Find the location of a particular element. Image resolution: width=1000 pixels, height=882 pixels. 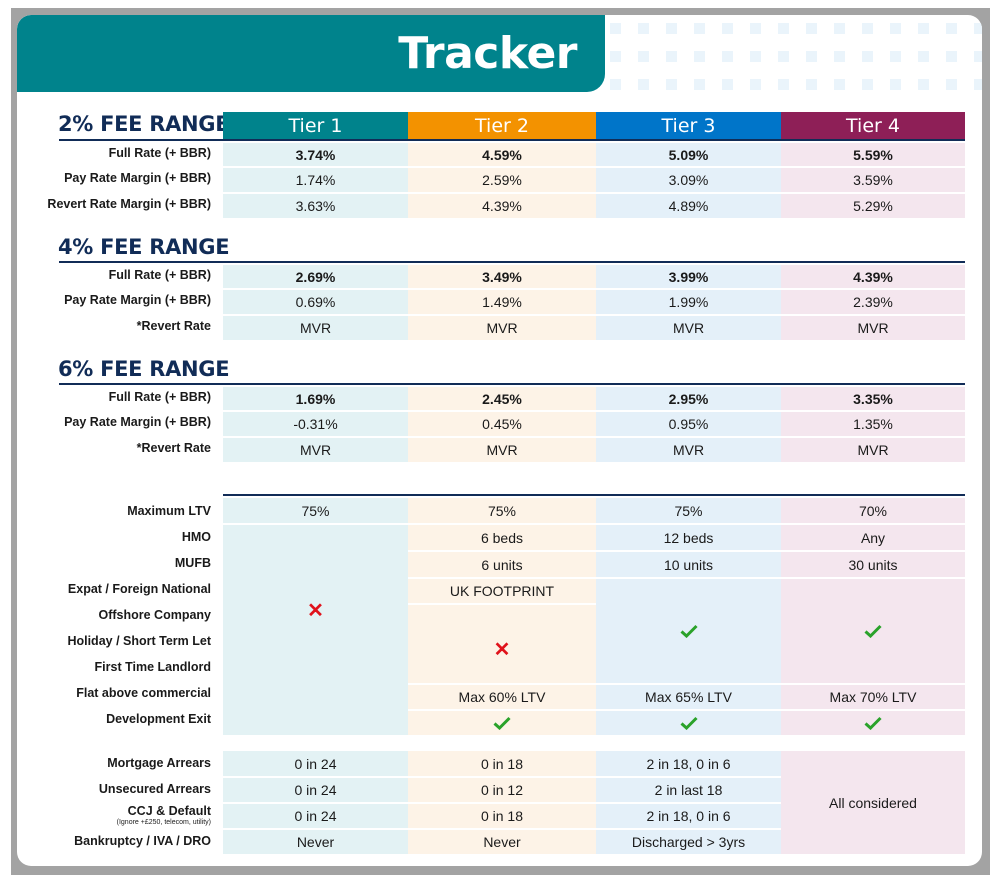

rate-cell: 2.45% is located at coordinates (502, 397).